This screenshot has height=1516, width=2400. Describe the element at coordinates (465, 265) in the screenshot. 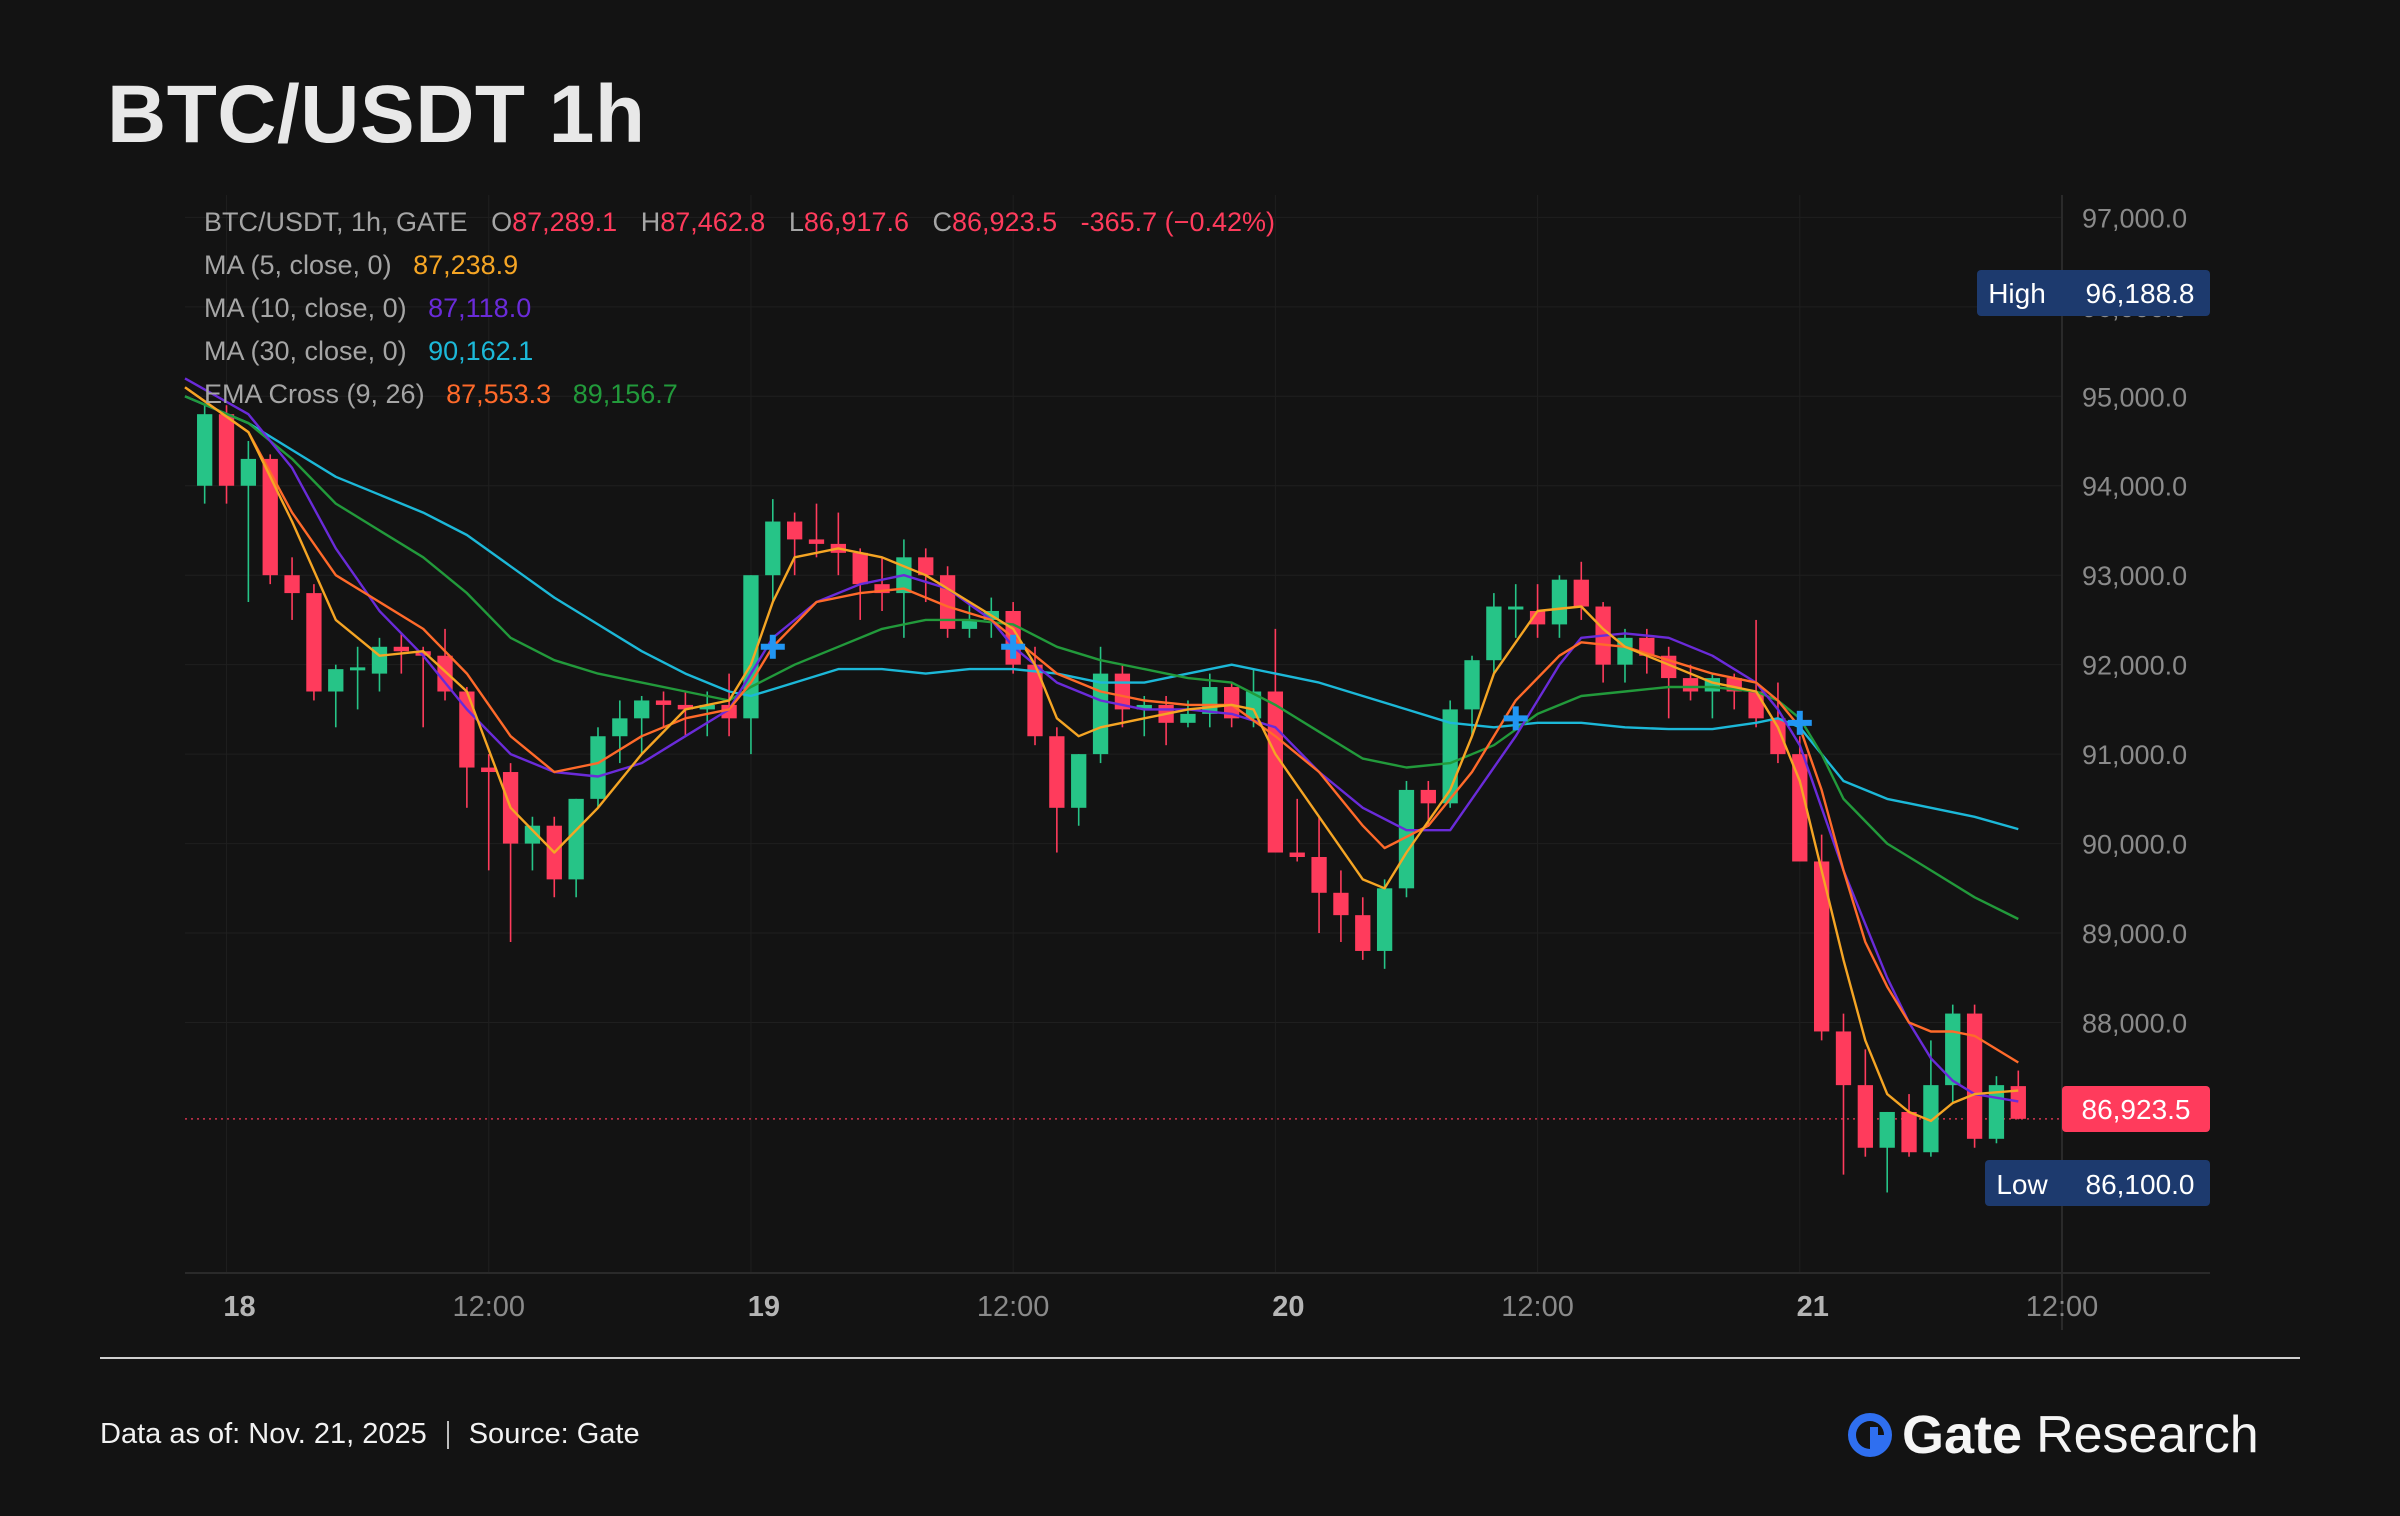

I see `legend-ma5-value: 87,238.9` at that location.